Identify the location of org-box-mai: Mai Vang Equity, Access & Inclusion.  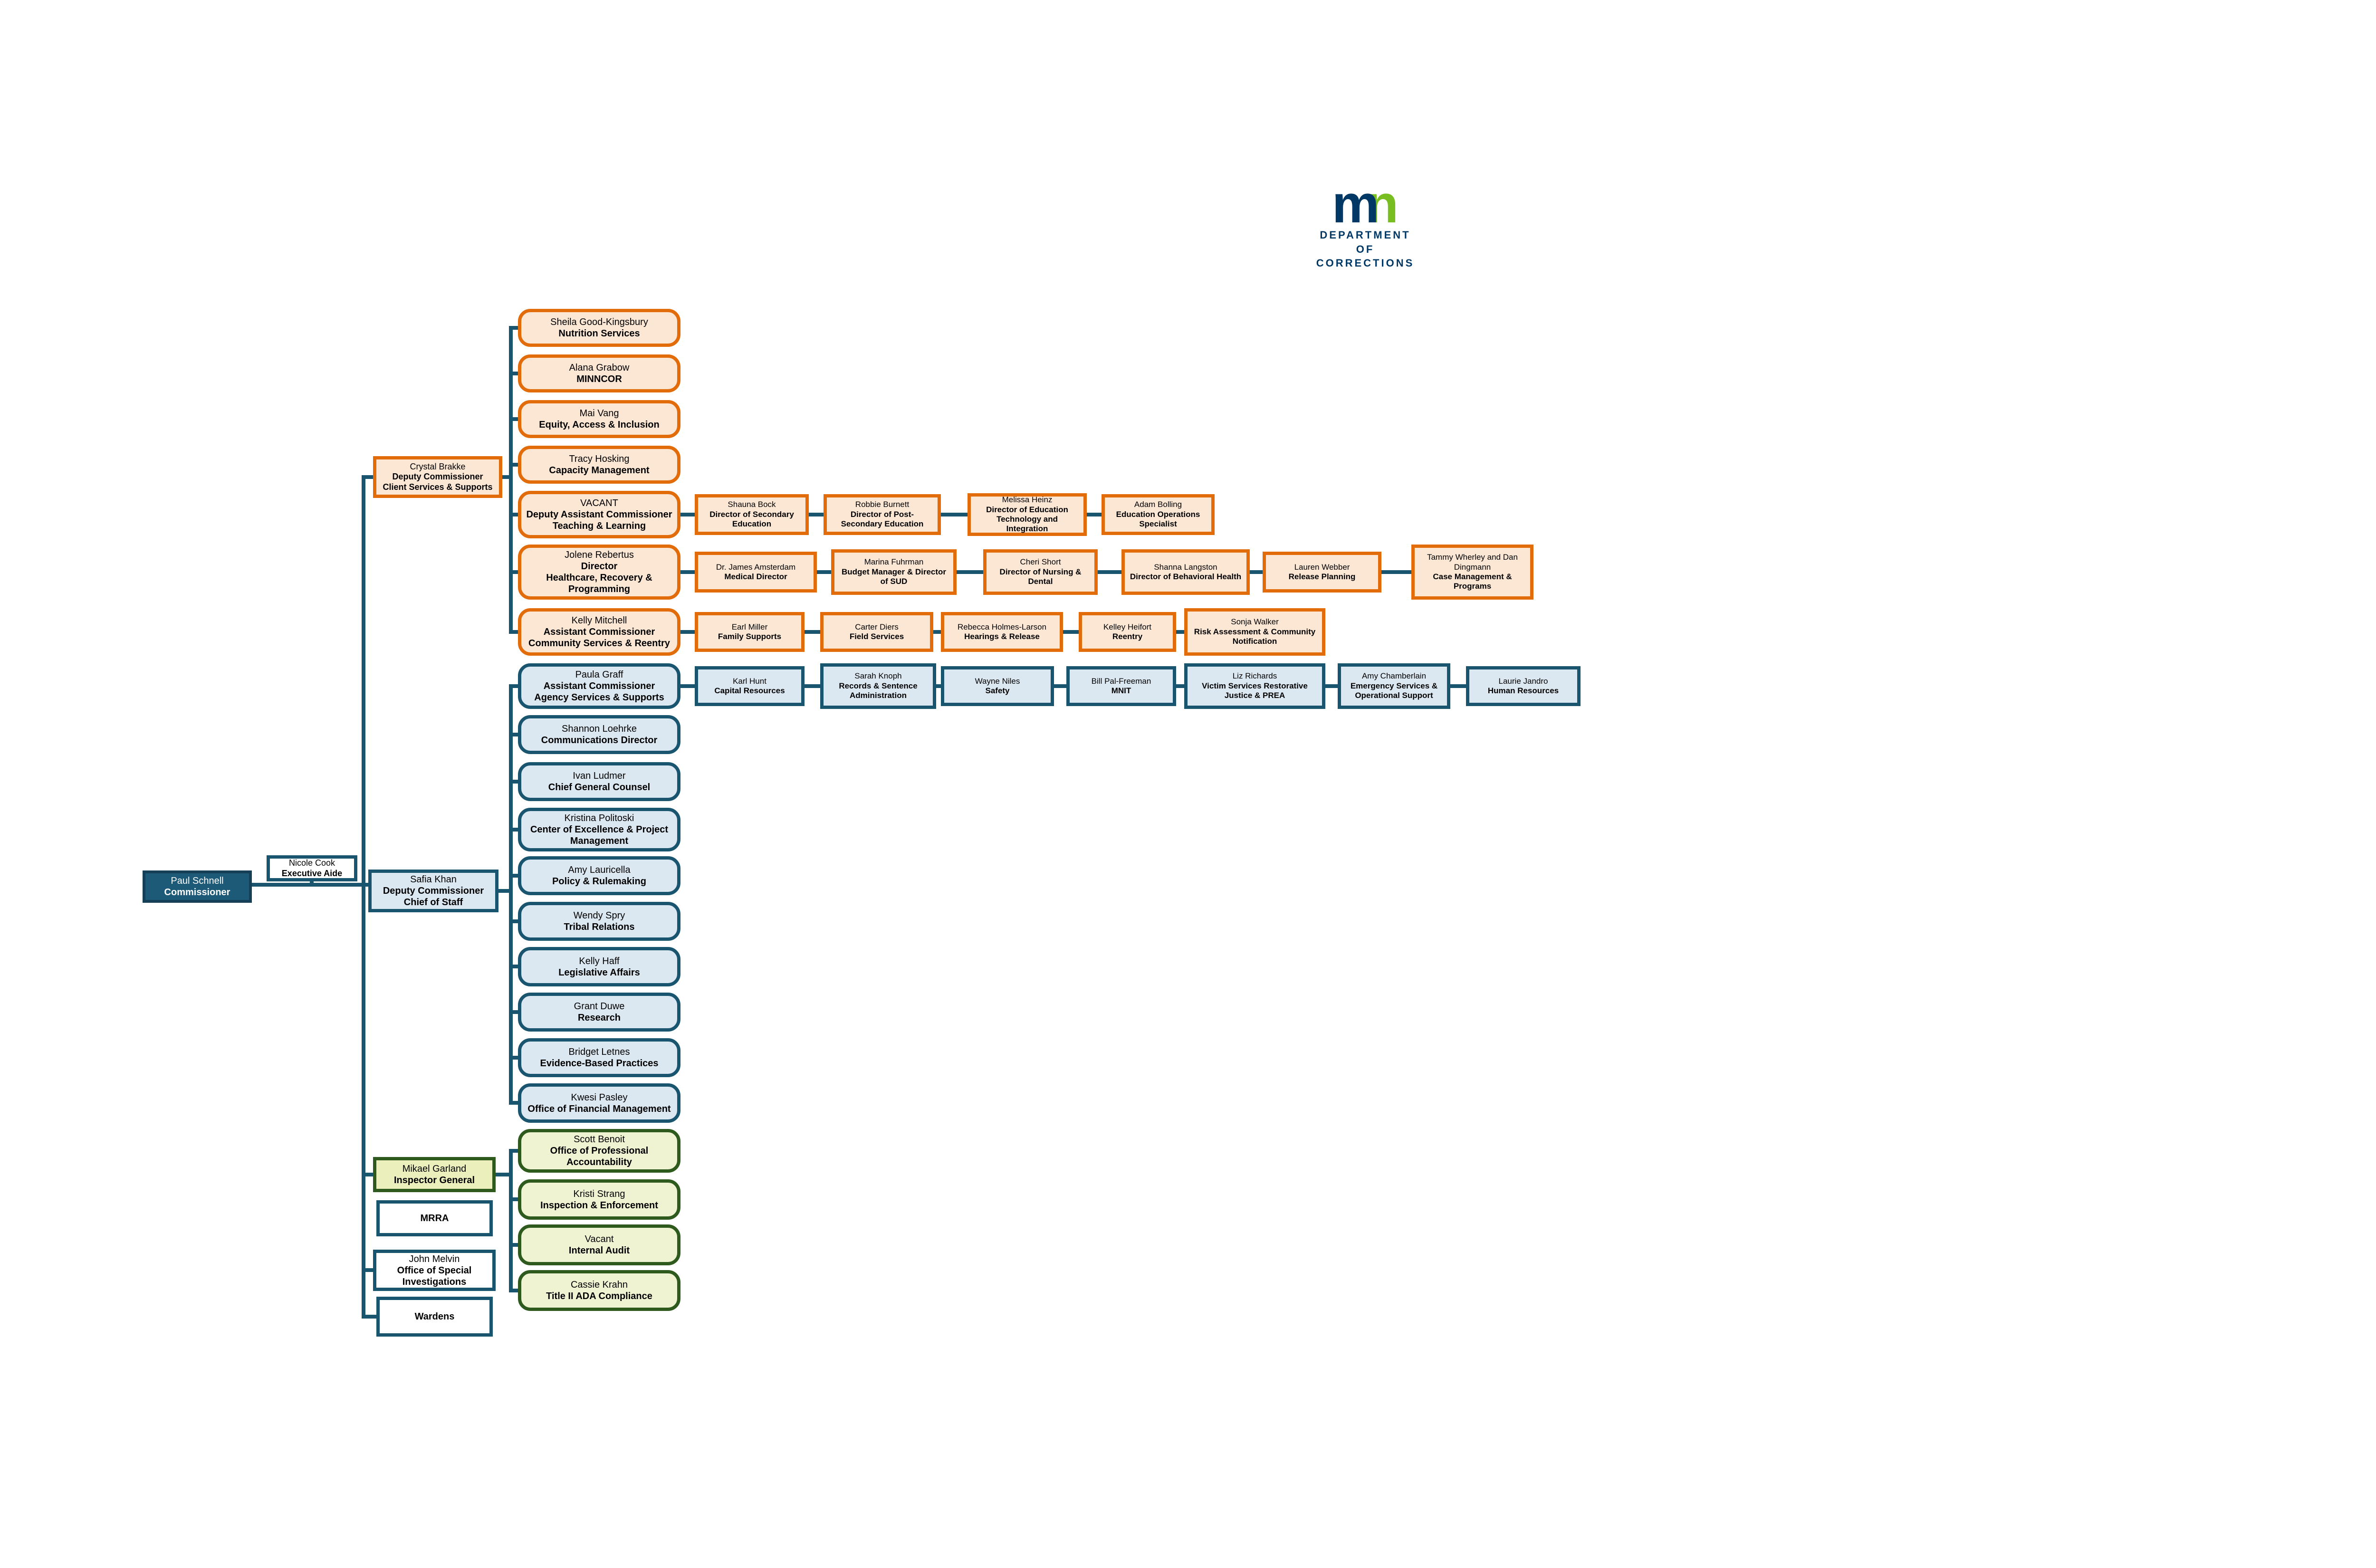
(599, 419).